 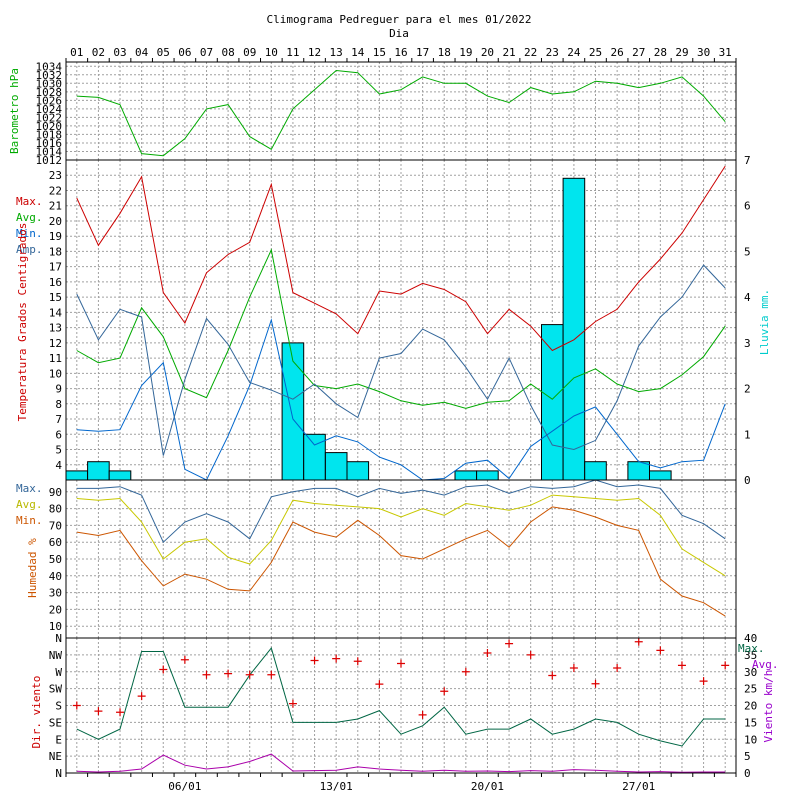 What do you see at coordinates (55, 328) in the screenshot?
I see `y-tick-label: 13` at bounding box center [55, 328].